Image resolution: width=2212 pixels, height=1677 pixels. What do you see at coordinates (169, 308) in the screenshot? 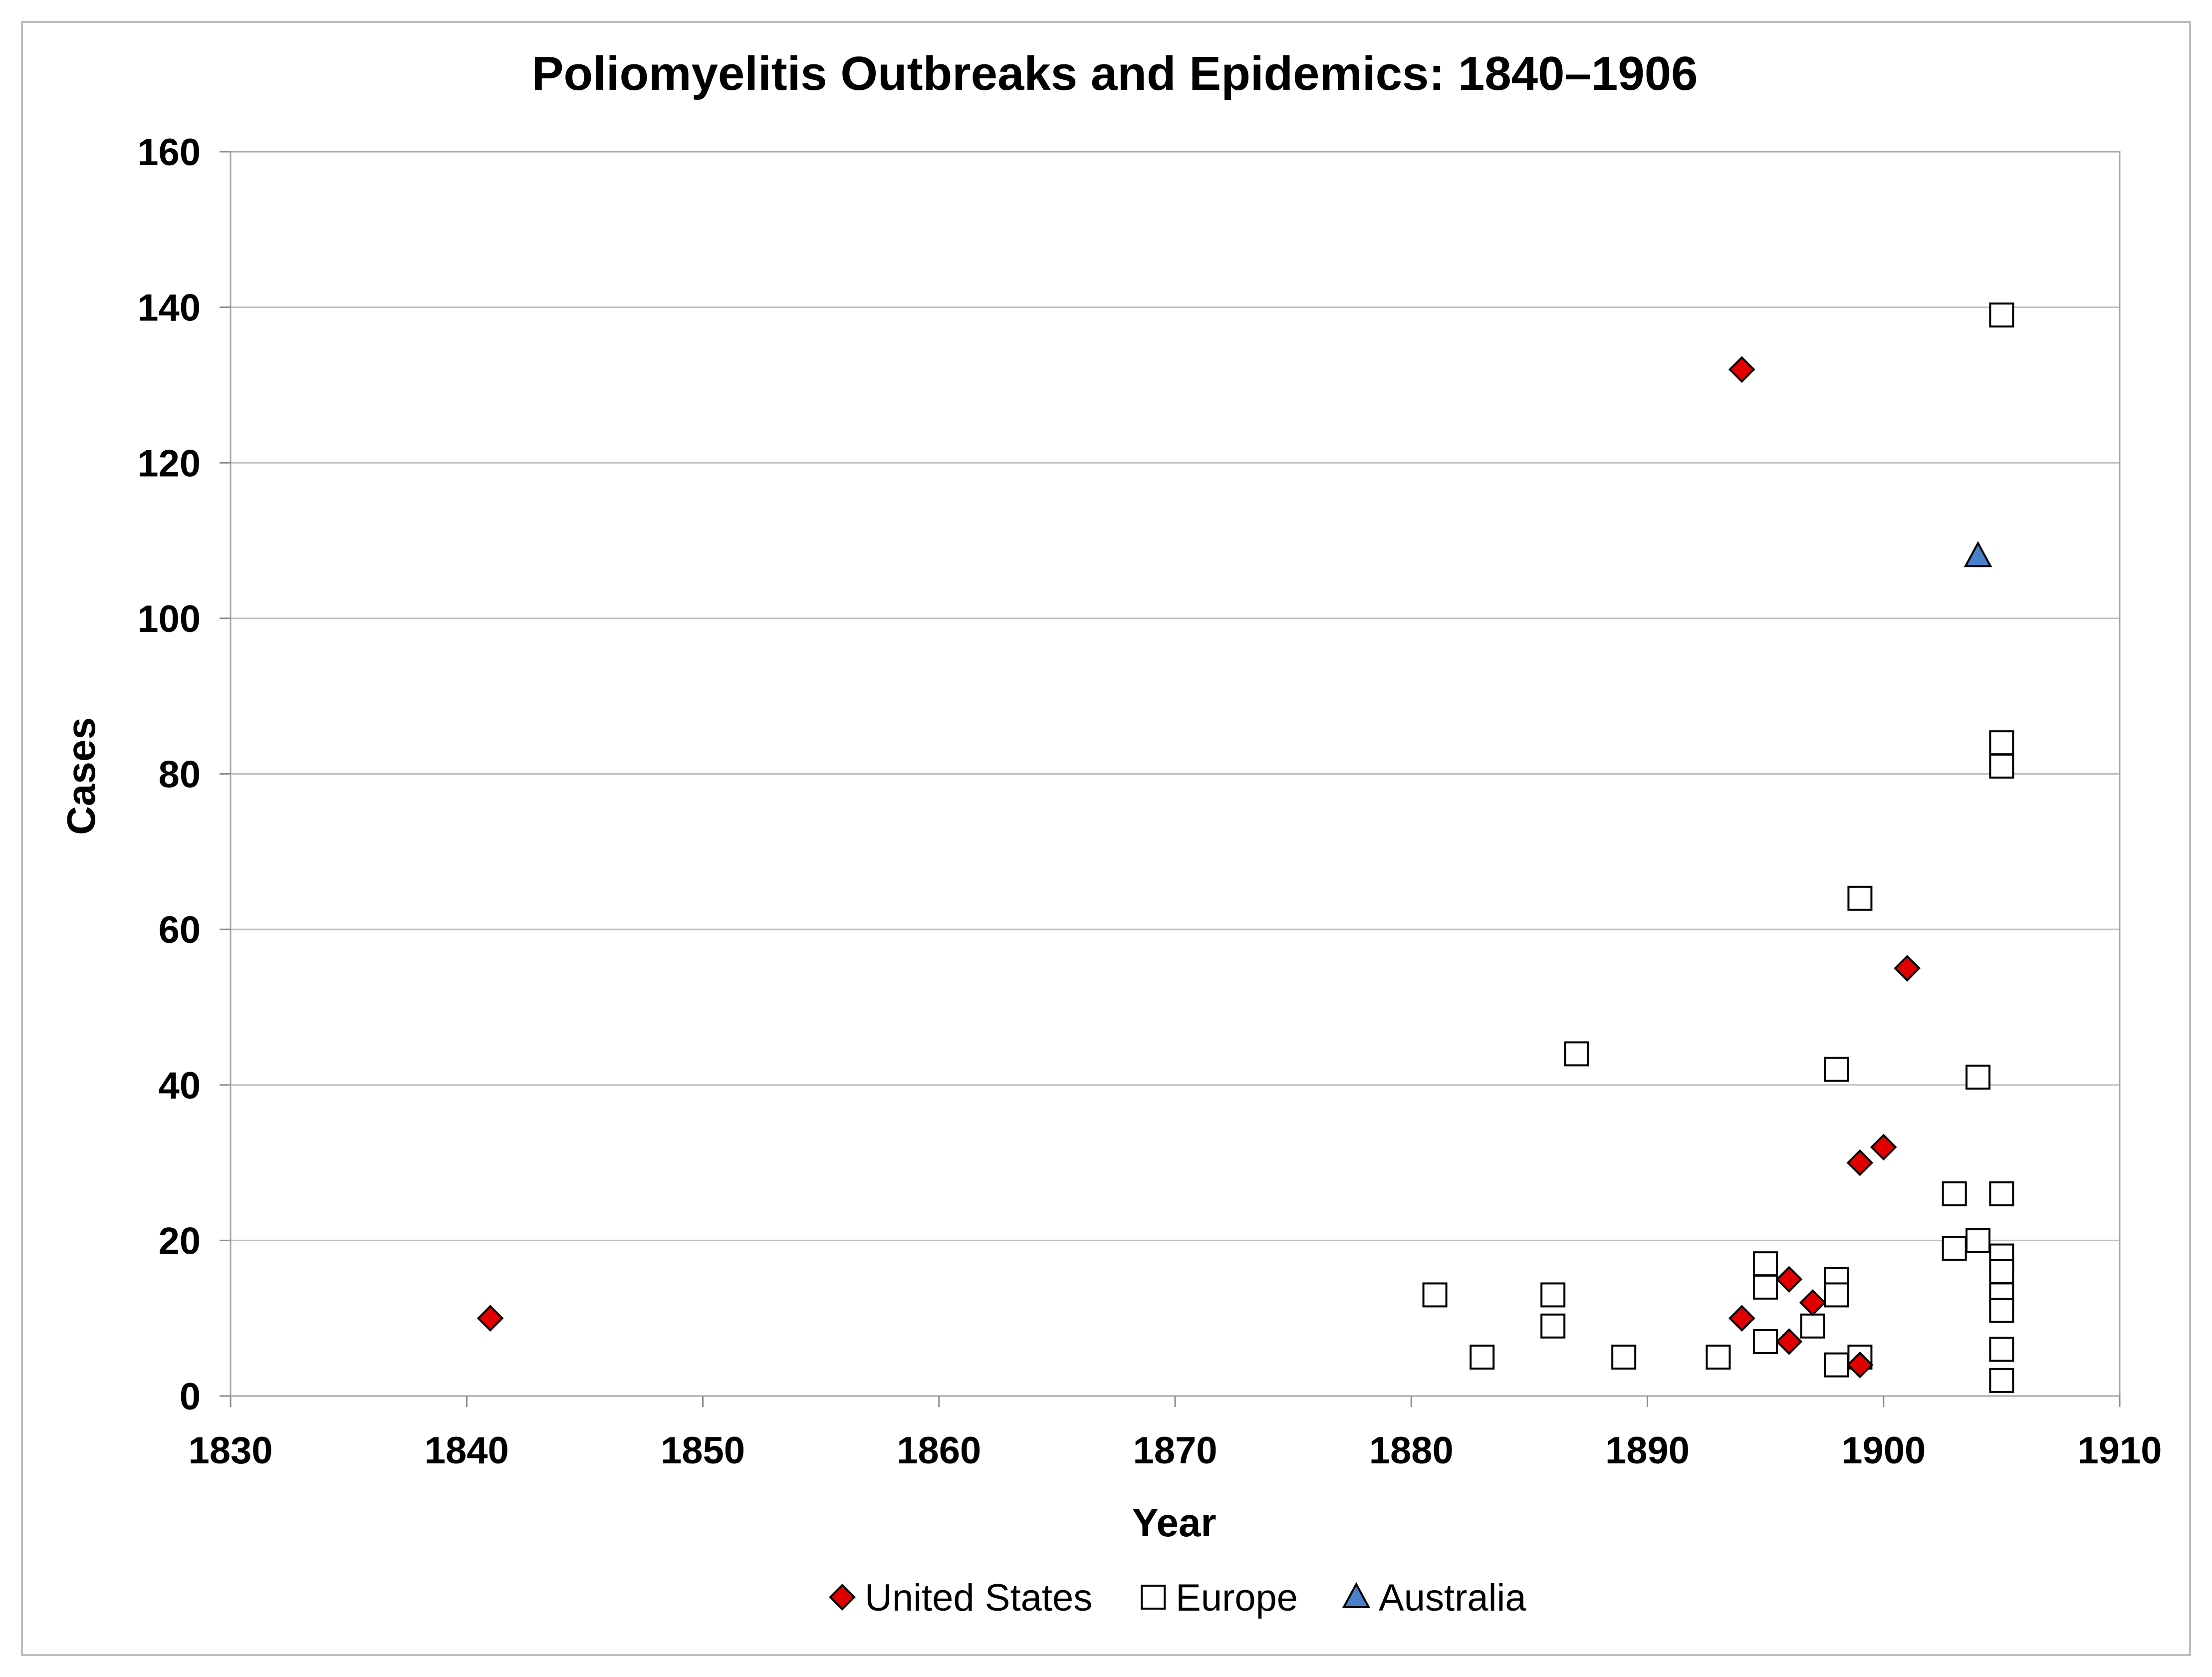
I see `y-tick-label: 140` at bounding box center [169, 308].